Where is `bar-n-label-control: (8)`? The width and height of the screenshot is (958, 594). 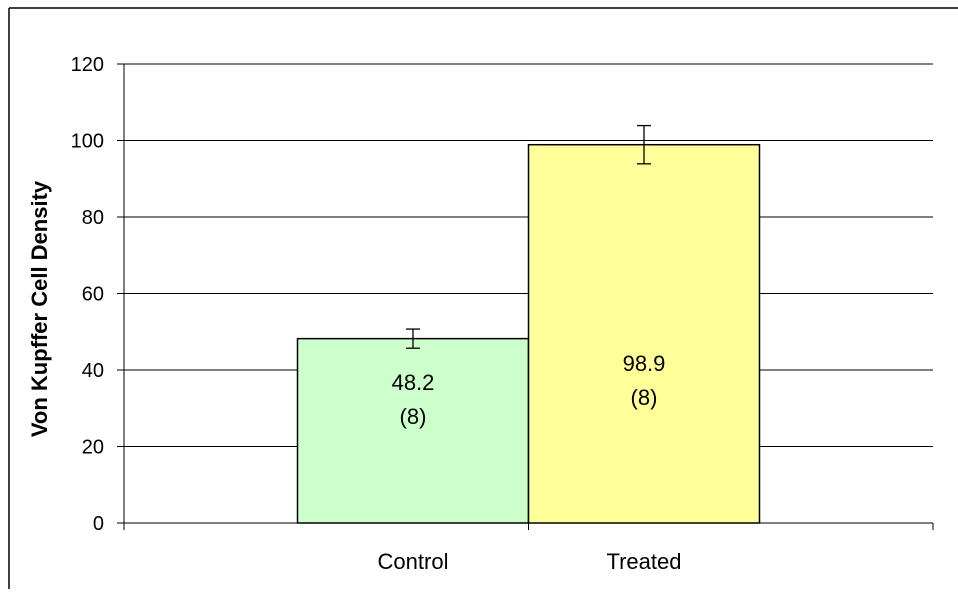 bar-n-label-control: (8) is located at coordinates (413, 416).